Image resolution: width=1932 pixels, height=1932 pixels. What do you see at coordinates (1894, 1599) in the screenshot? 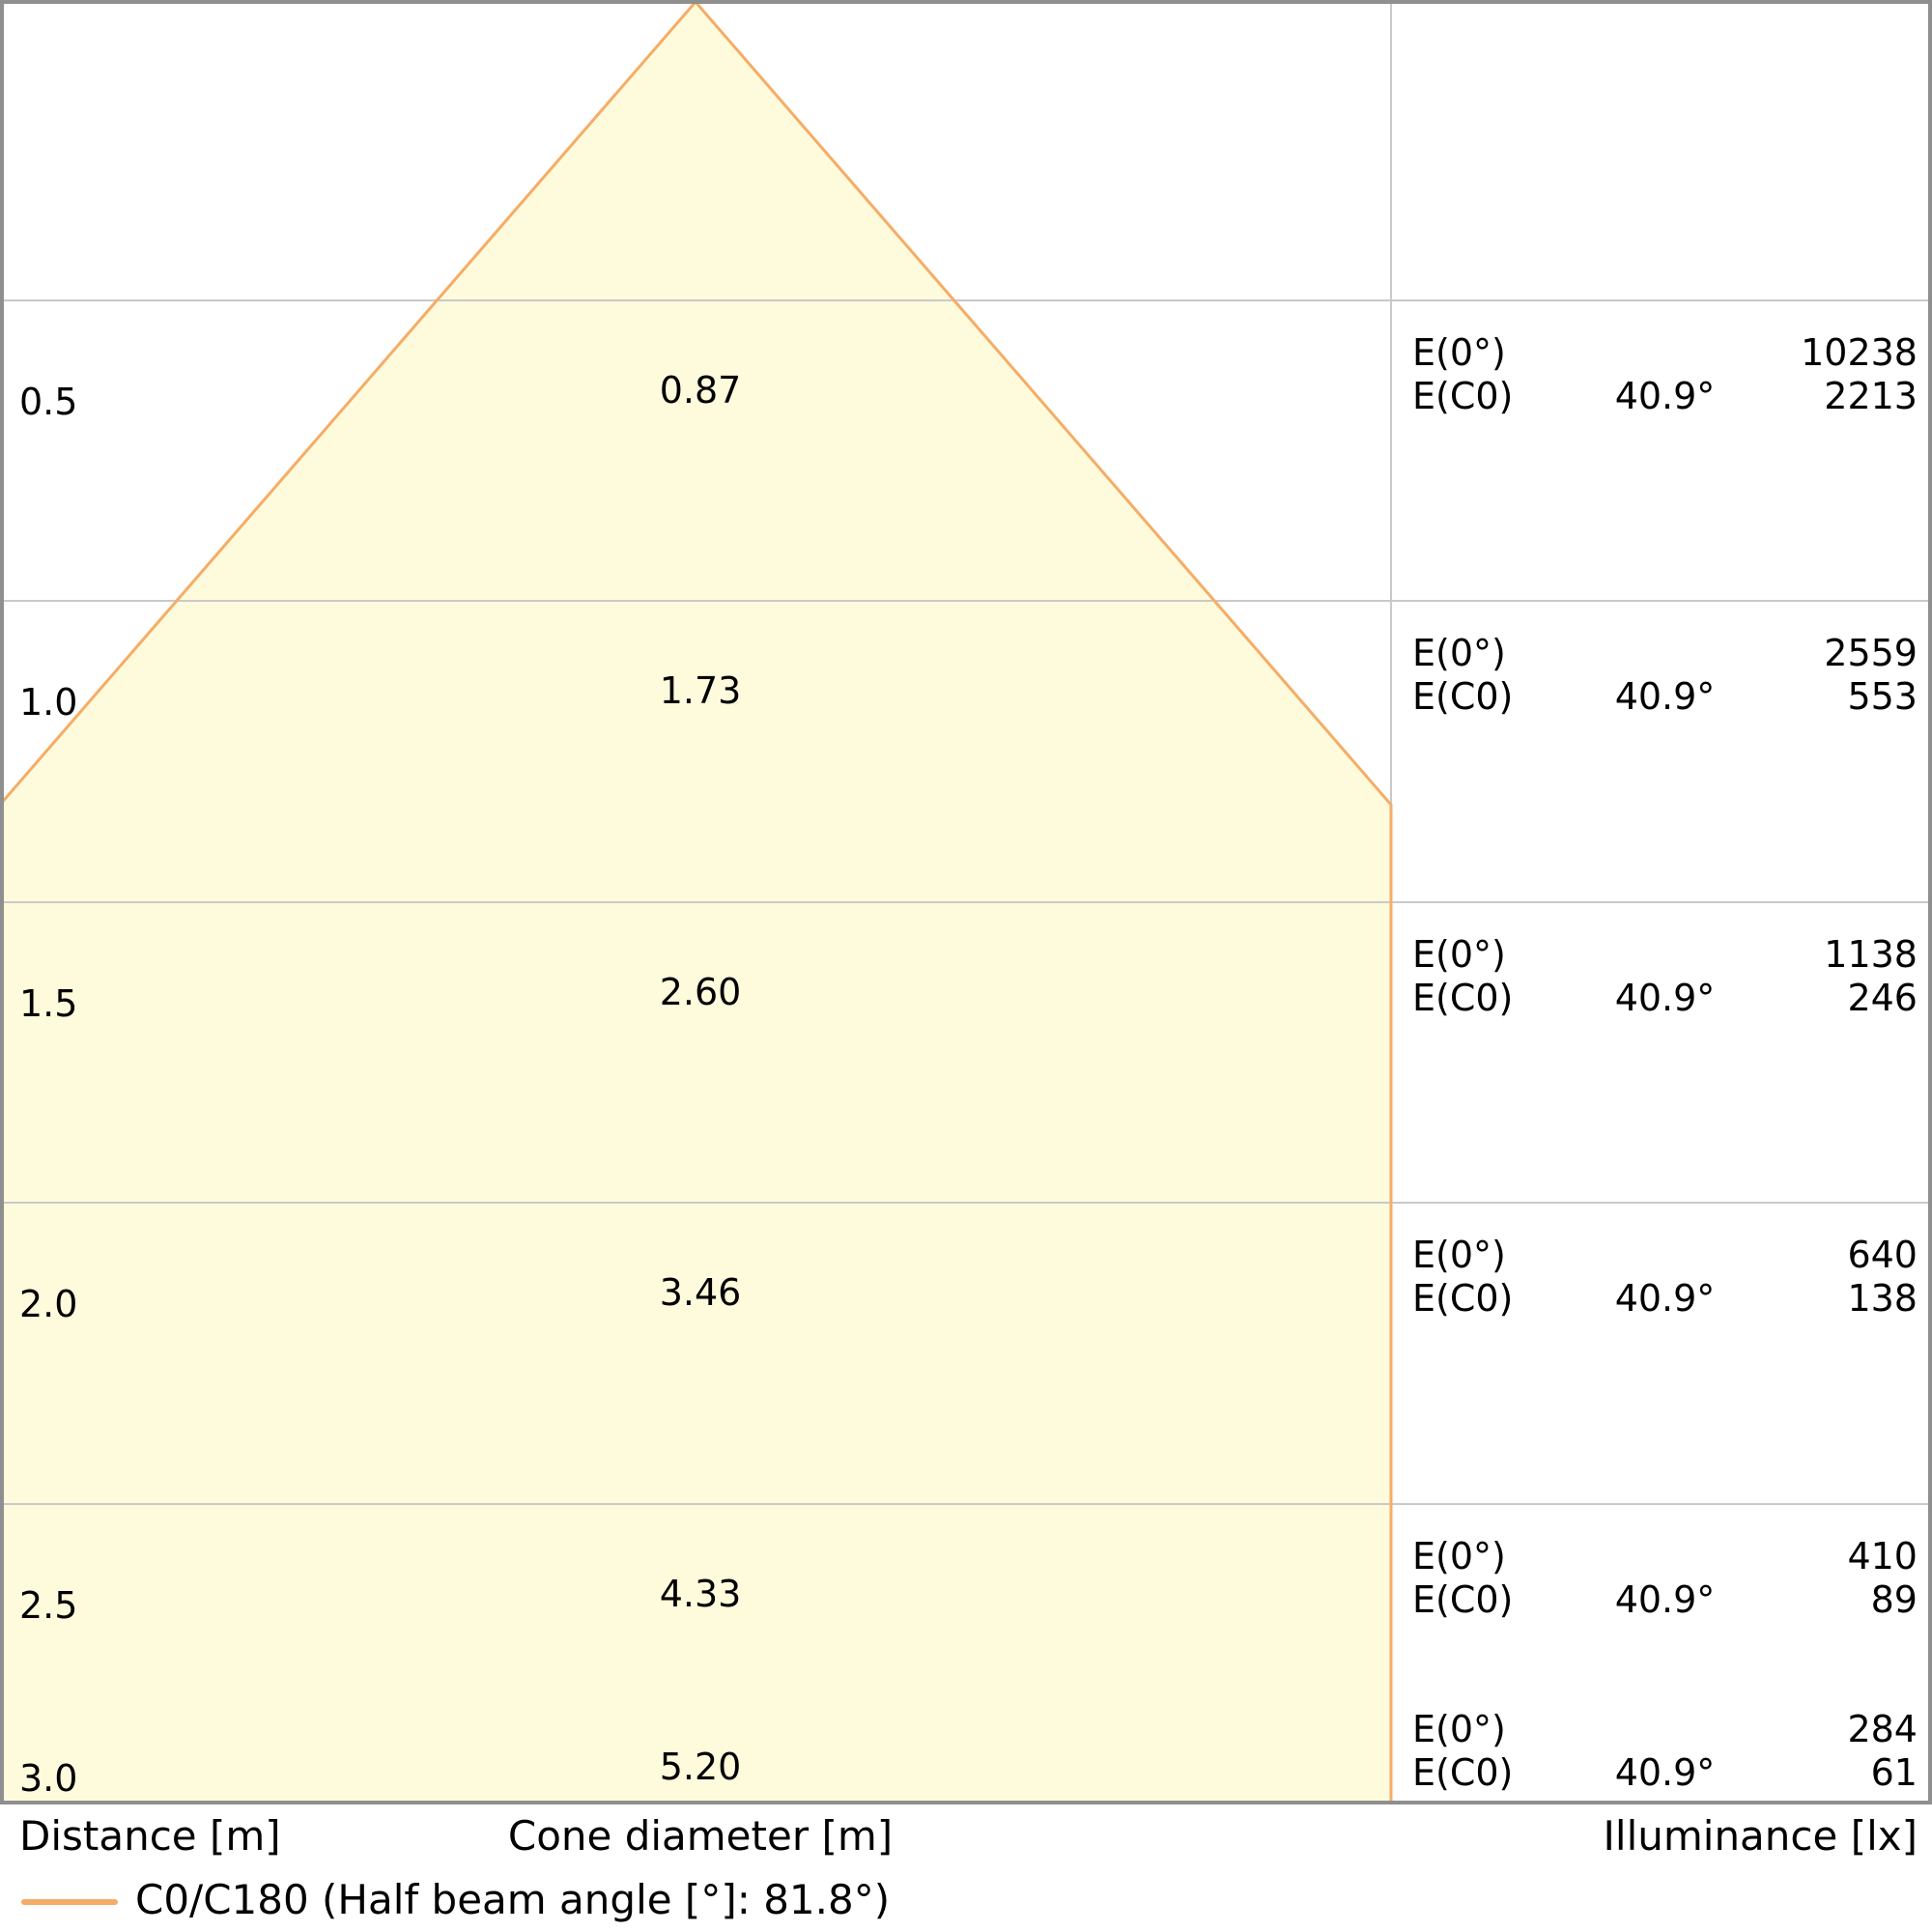
I see `ec0-value: 89` at bounding box center [1894, 1599].